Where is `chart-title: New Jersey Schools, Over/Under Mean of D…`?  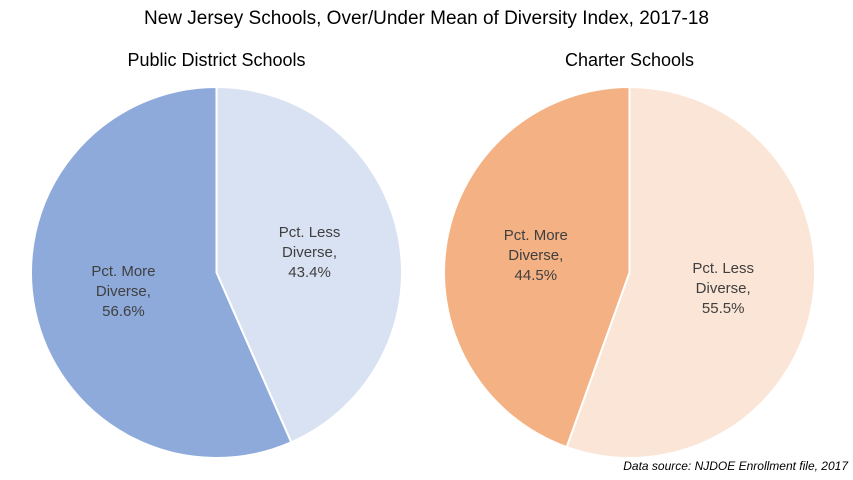 chart-title: New Jersey Schools, Over/Under Mean of D… is located at coordinates (426, 18).